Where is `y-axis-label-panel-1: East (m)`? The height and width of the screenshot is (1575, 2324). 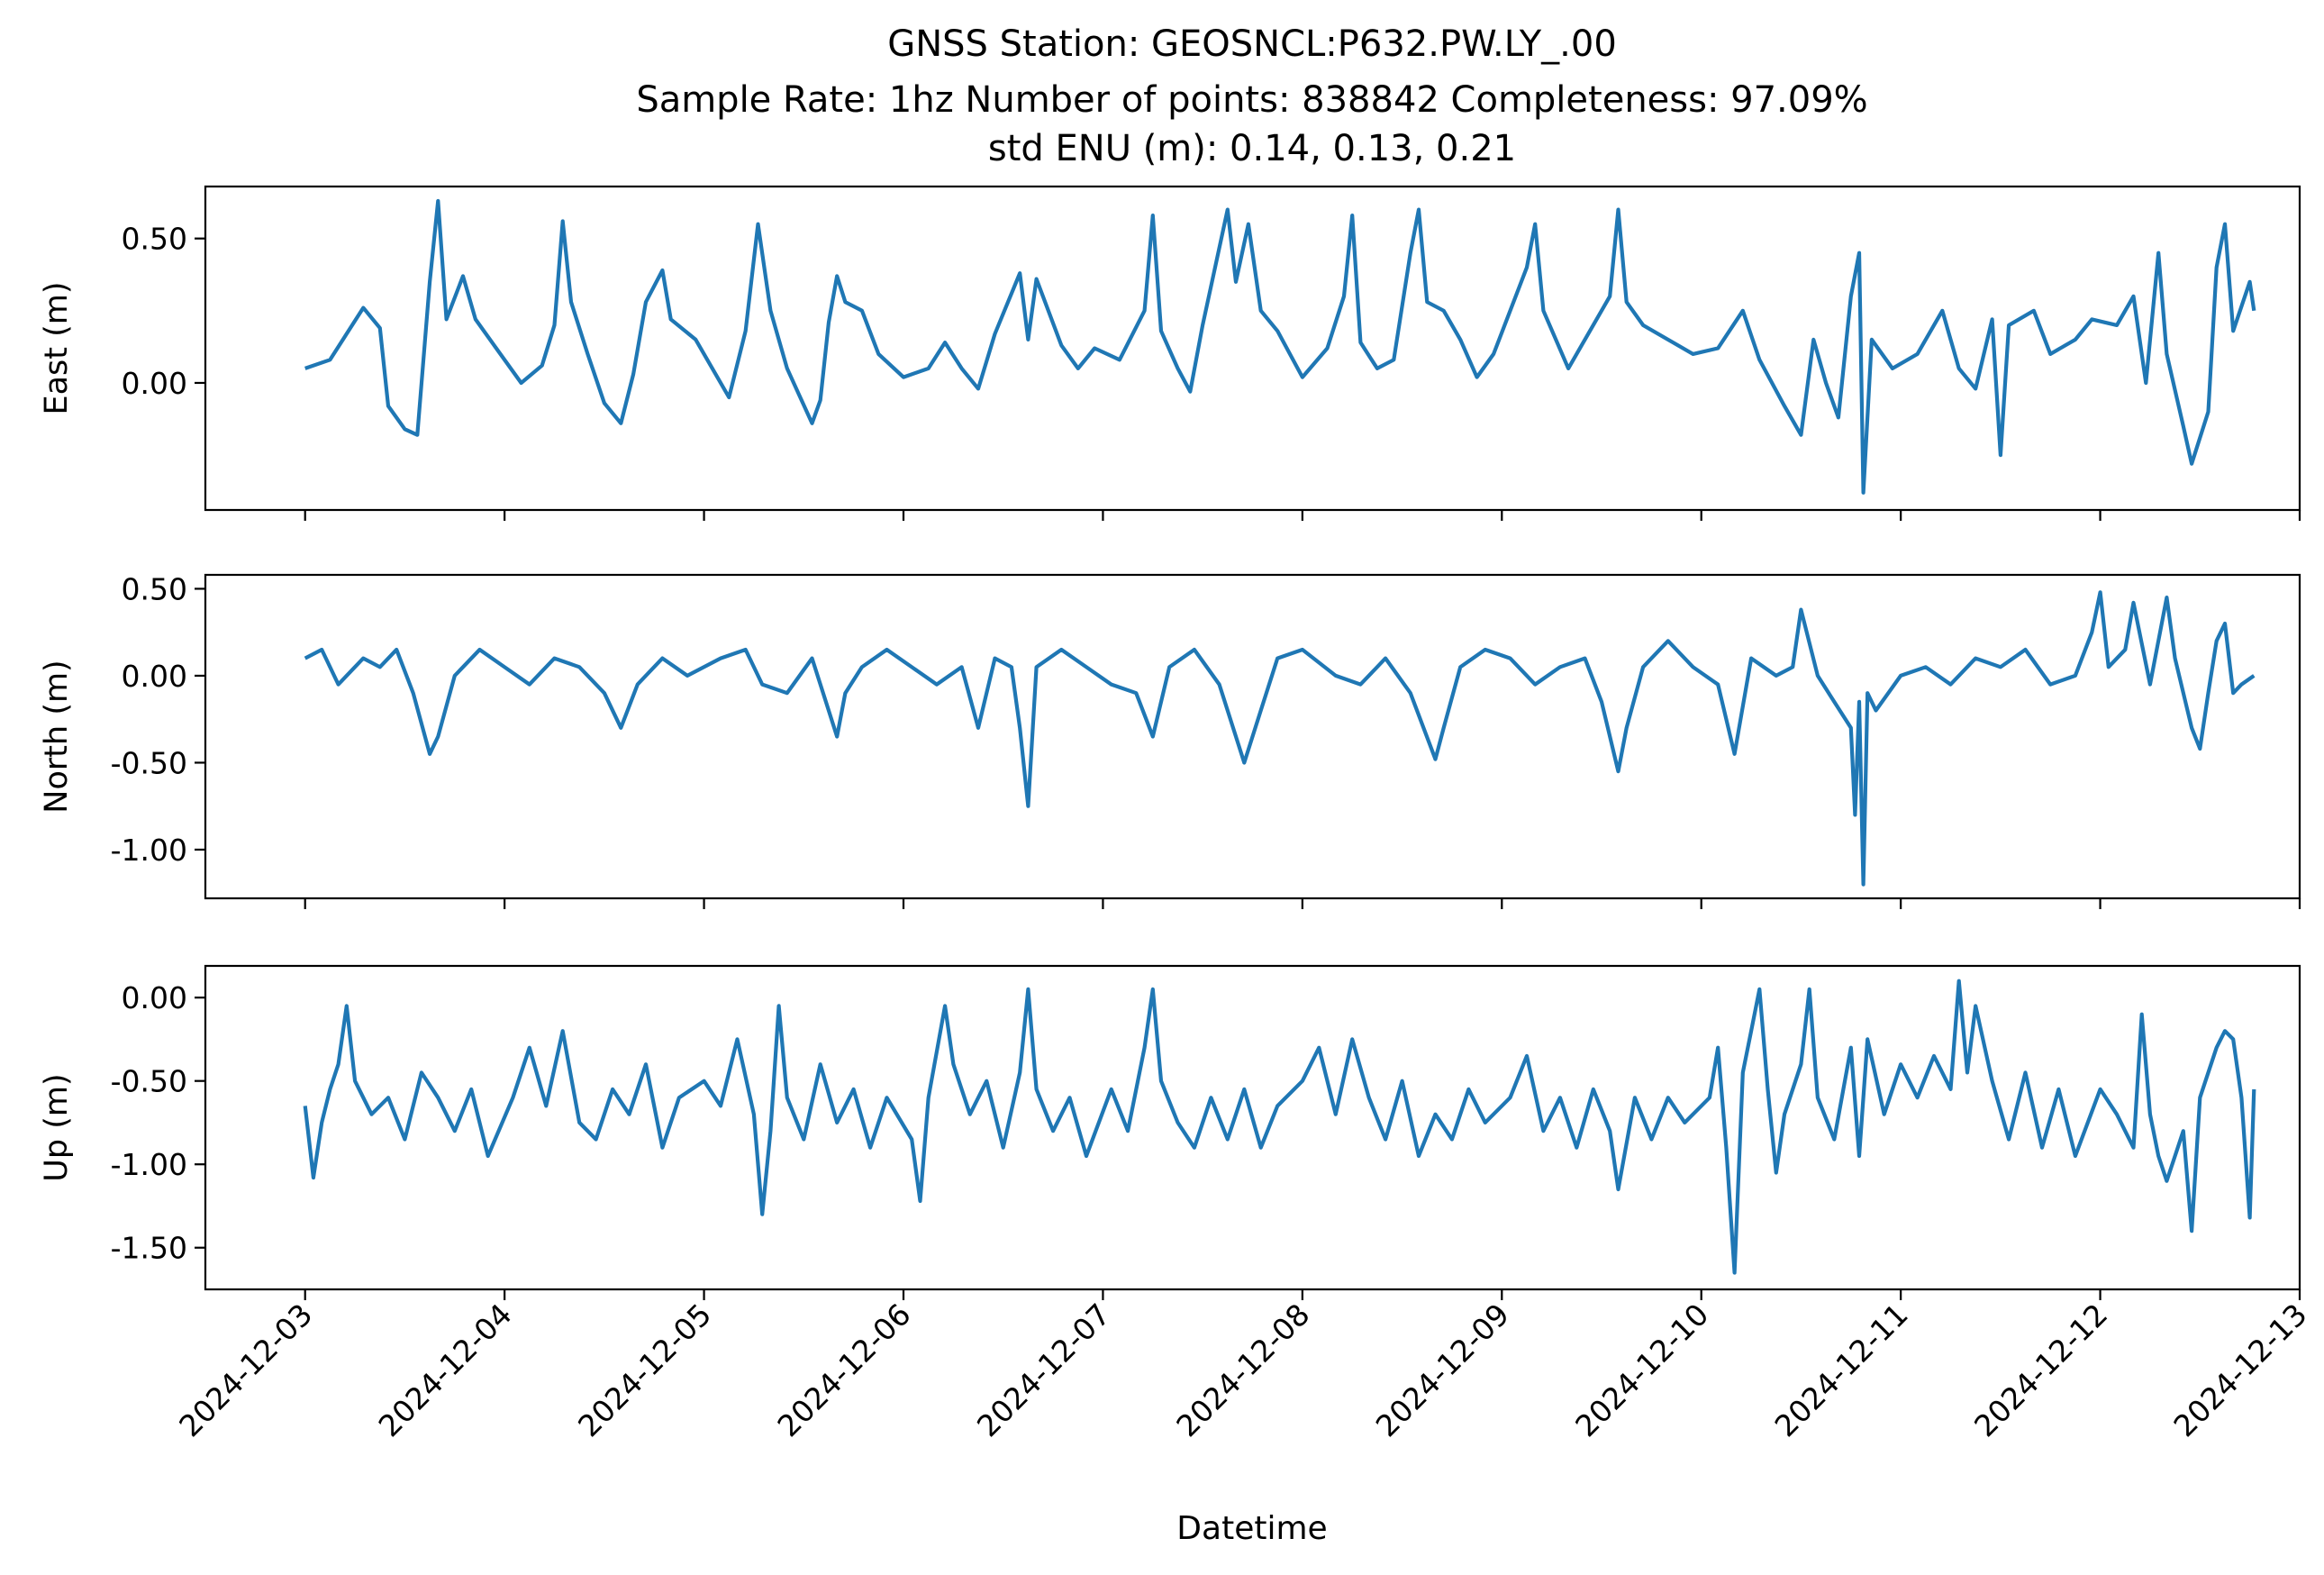 y-axis-label-panel-1: East (m) is located at coordinates (57, 347).